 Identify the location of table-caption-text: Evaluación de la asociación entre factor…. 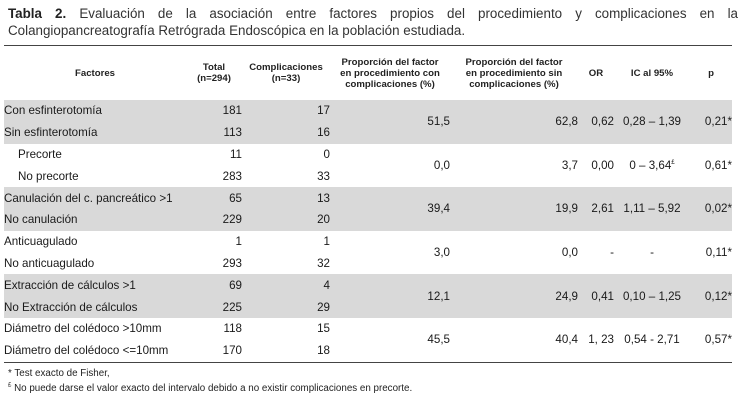
(373, 22).